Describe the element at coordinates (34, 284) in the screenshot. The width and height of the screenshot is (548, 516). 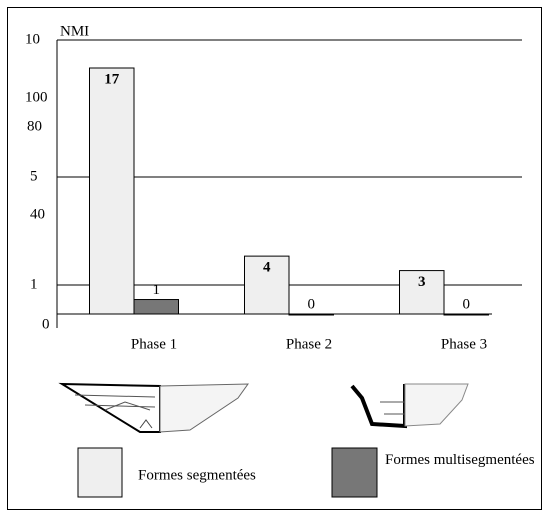
I see `y-axis-label: 1` at that location.